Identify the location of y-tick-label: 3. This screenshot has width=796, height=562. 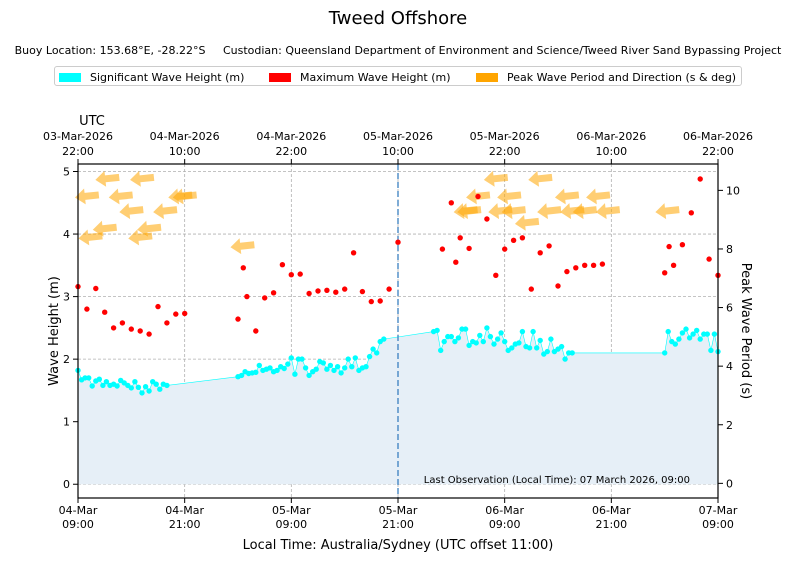
(66, 297).